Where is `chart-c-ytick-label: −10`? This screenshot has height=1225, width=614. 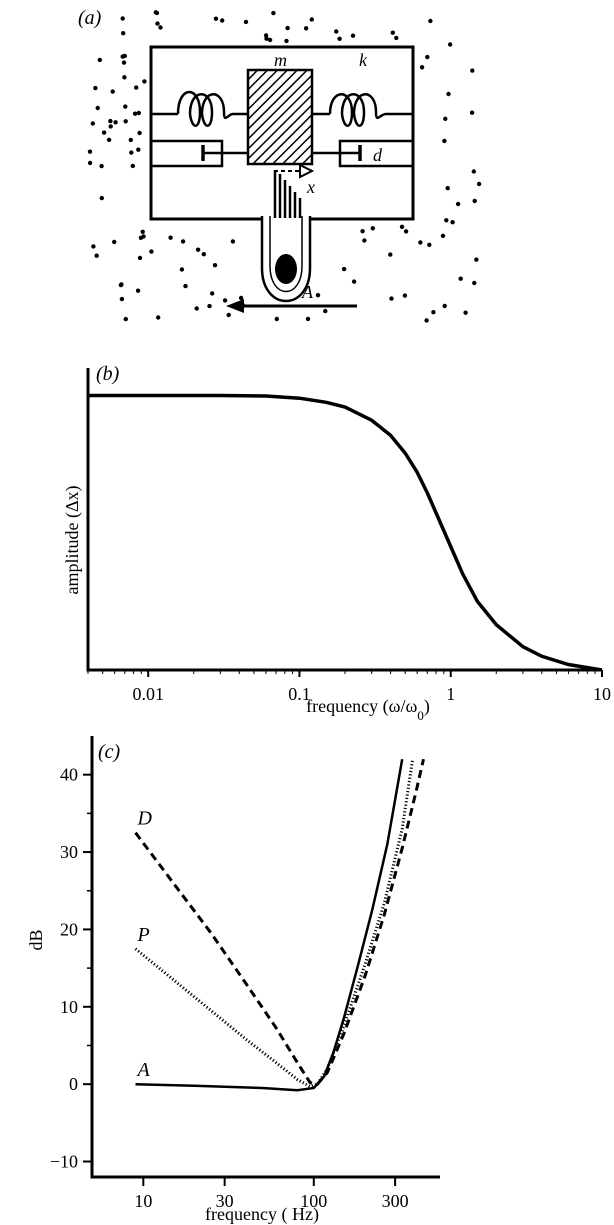
chart-c-ytick-label: −10 is located at coordinates (64, 1162).